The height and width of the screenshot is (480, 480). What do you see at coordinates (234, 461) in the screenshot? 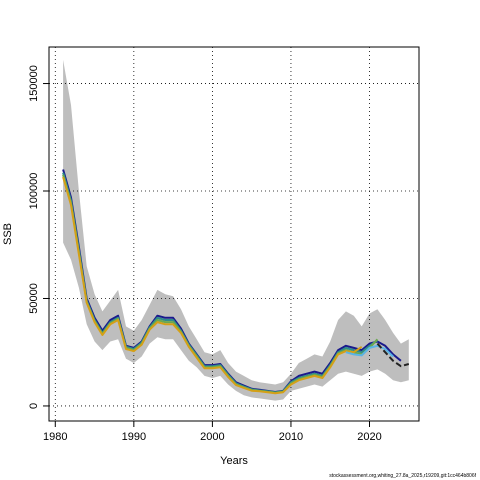
I see `x-axis-title: Years` at bounding box center [234, 461].